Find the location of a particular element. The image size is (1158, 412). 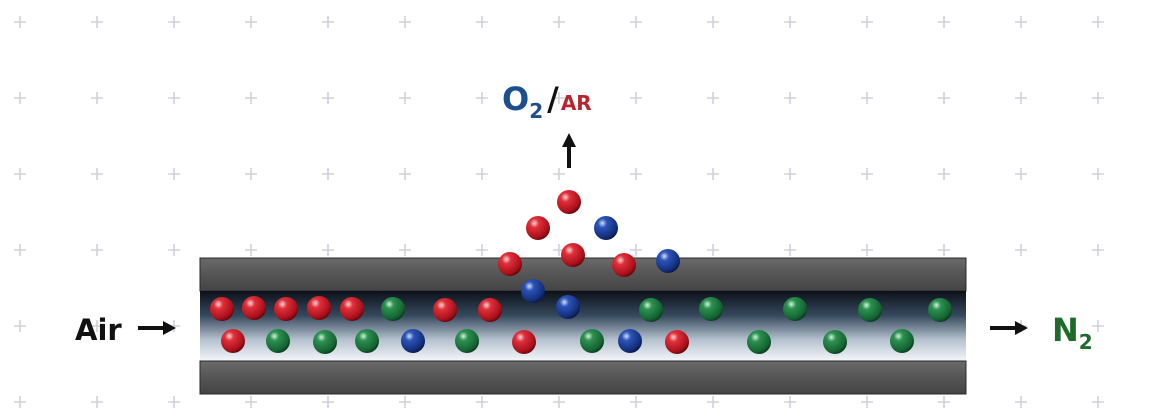

air-inlet-label: Air is located at coordinates (98, 330).